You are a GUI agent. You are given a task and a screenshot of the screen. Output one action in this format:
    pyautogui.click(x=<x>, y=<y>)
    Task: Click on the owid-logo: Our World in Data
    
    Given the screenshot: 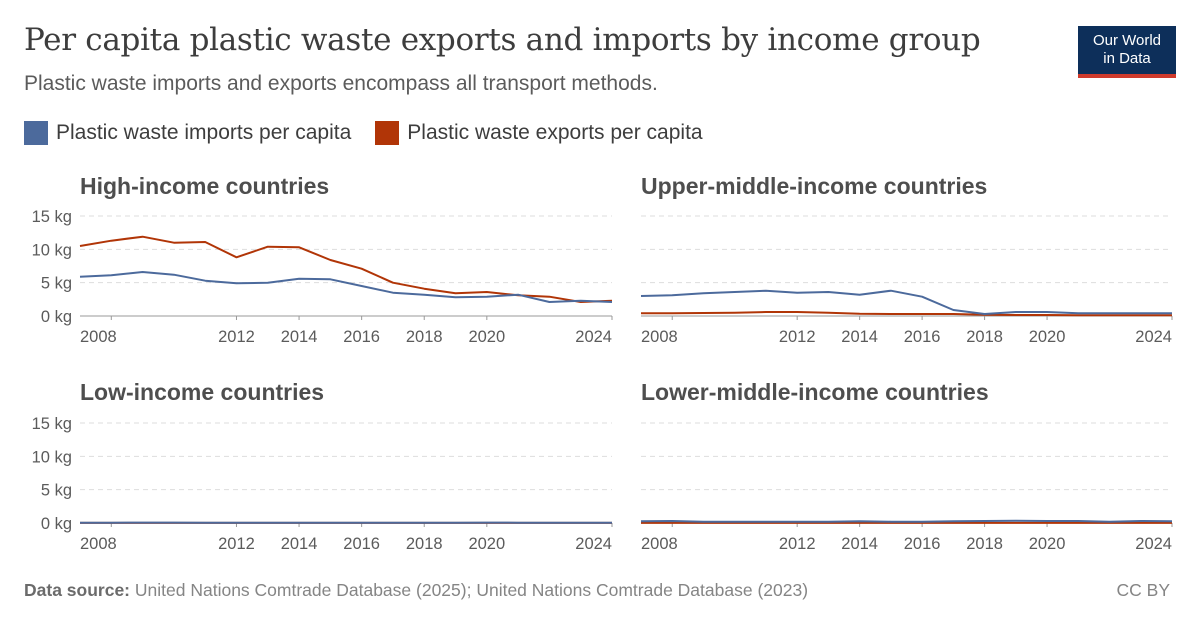 What is the action you would take?
    pyautogui.click(x=1127, y=52)
    